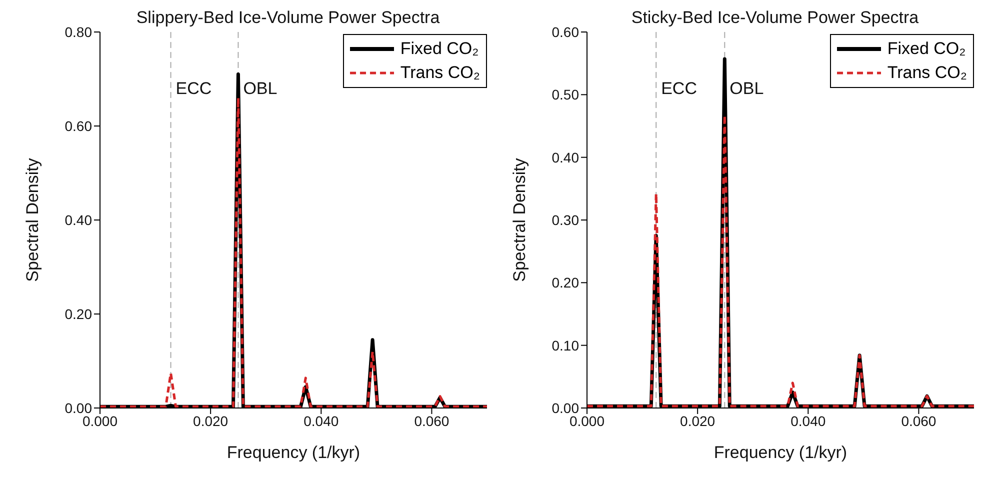  Describe the element at coordinates (78, 32) in the screenshot. I see `y-tick-label: 0.80` at that location.